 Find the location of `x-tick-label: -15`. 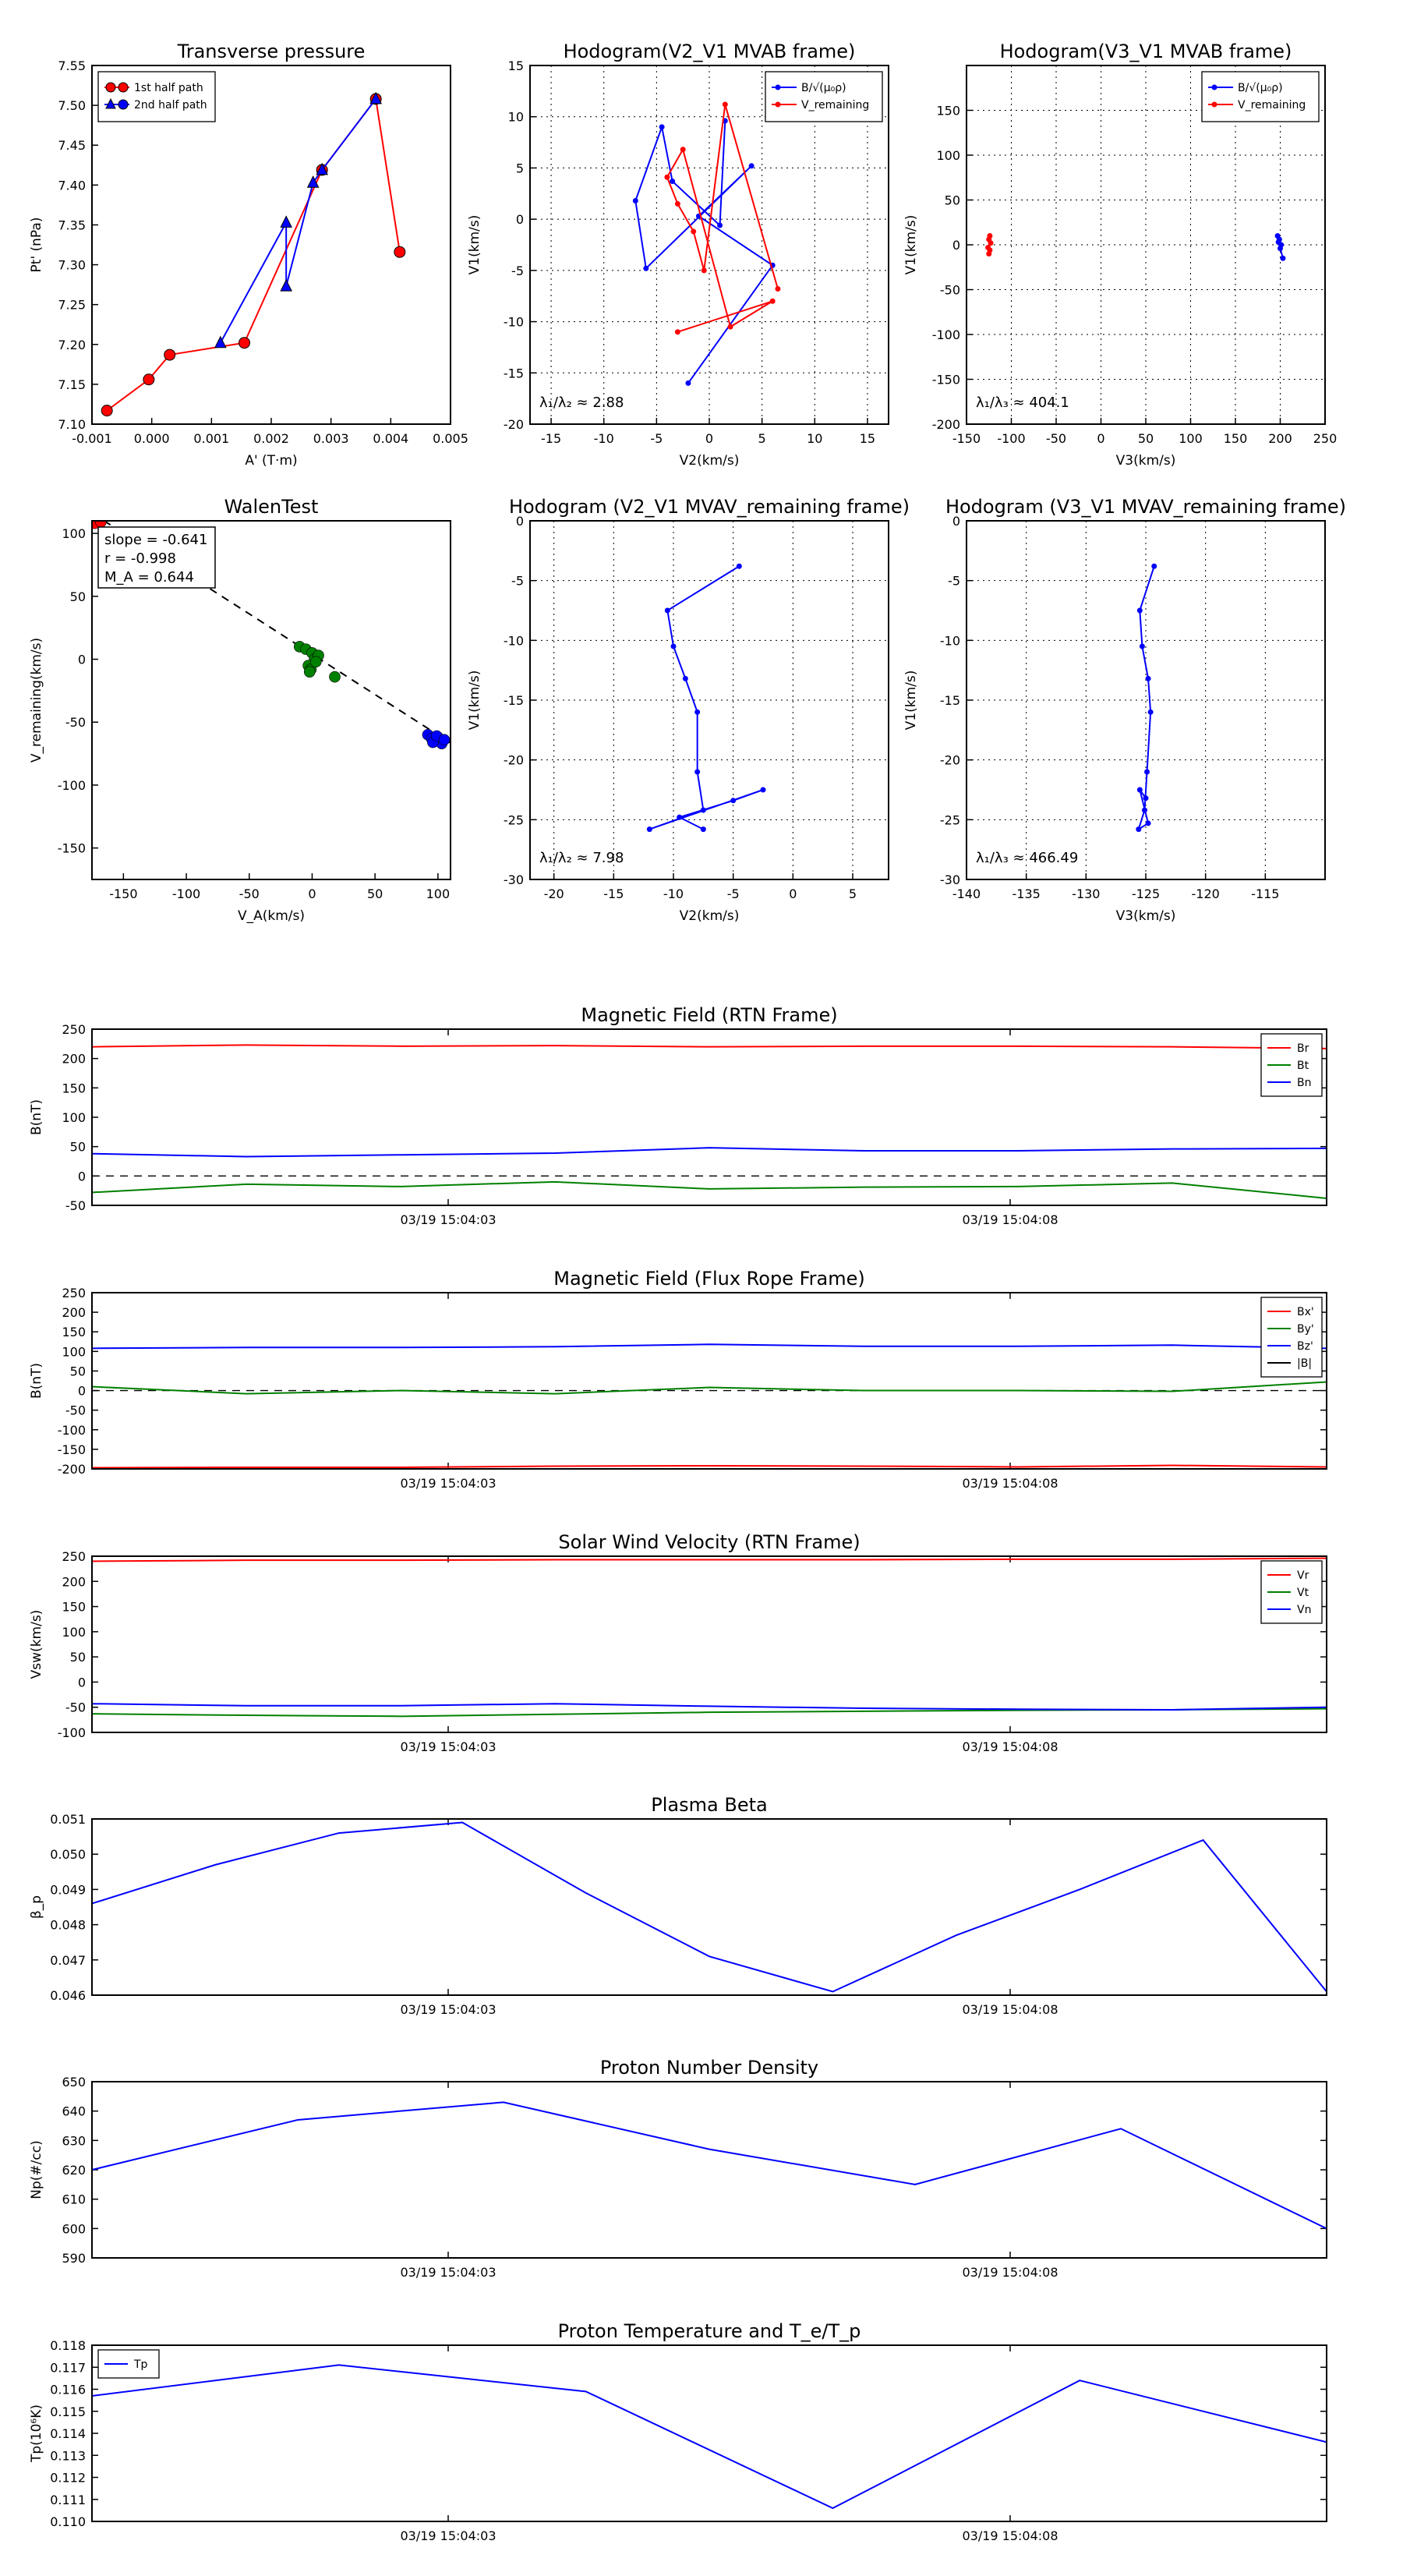

x-tick-label: -15 is located at coordinates (551, 438).